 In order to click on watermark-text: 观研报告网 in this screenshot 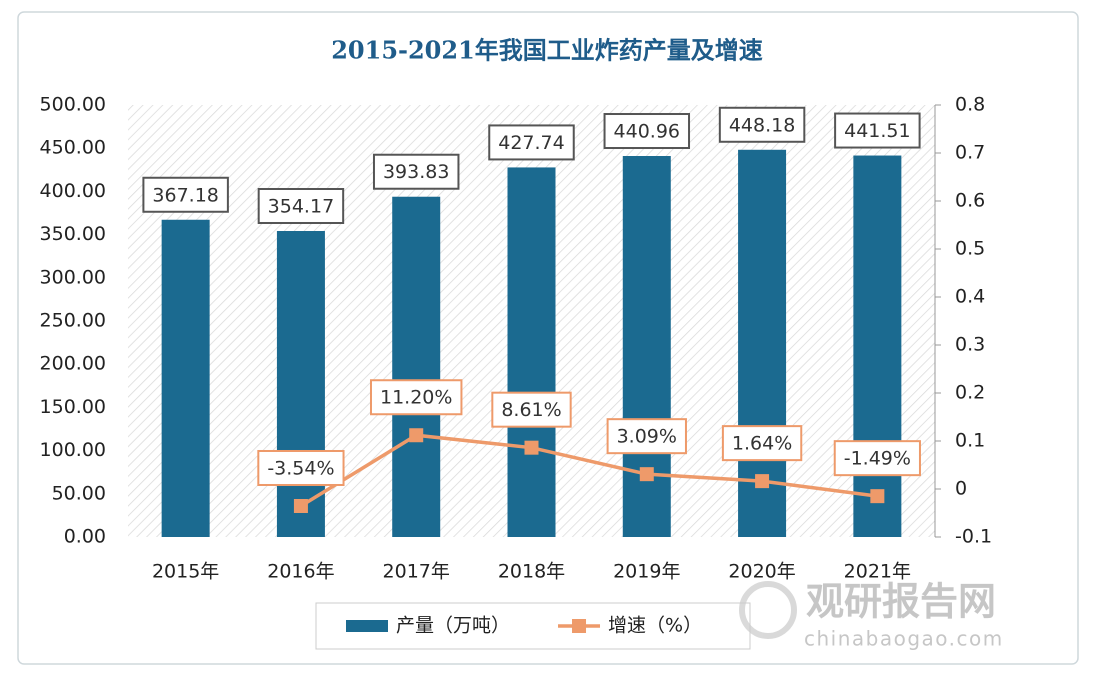, I will do `click(901, 602)`.